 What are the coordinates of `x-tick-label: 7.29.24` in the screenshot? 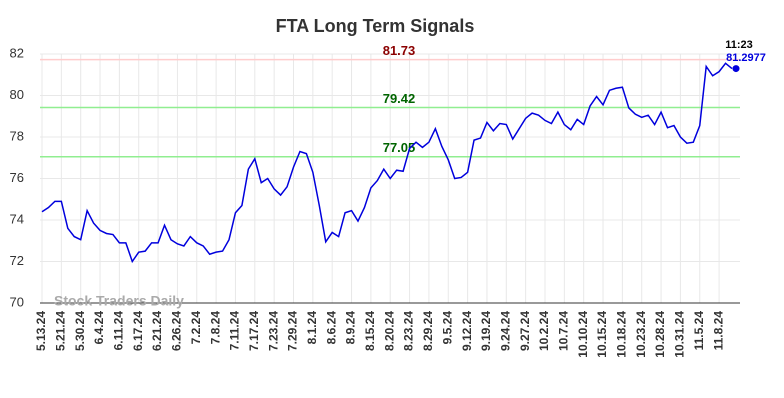 It's located at (293, 331).